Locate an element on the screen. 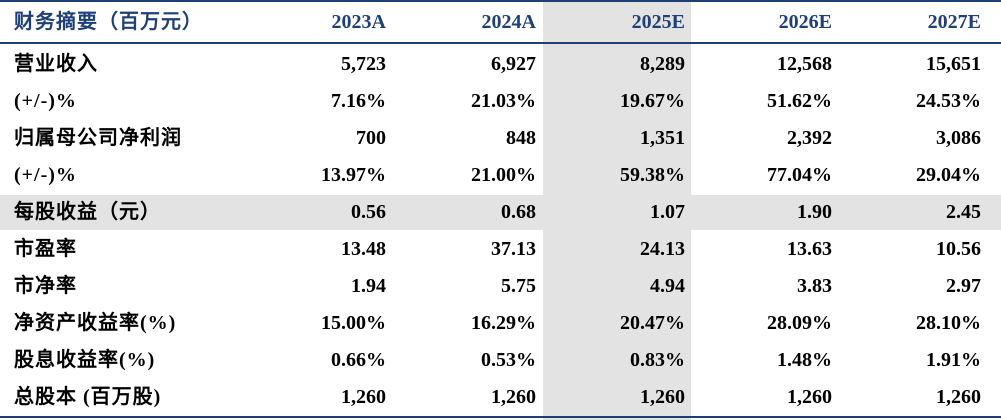 The width and height of the screenshot is (1001, 420). table-row: (+/-)% 7.16% 21.03% 19.67% 51.62% 24.53% is located at coordinates (500, 101).